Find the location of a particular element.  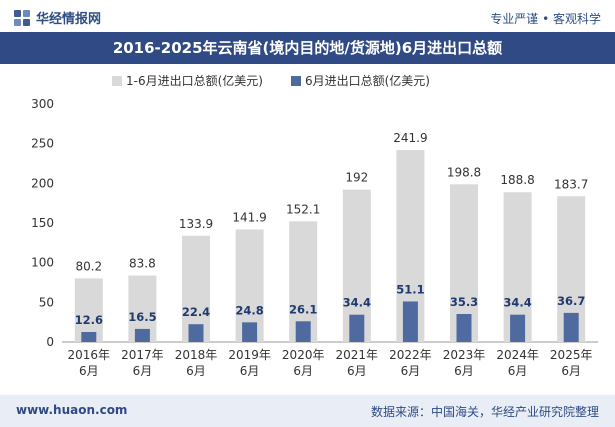

data-label-total: 141.9 is located at coordinates (249, 217).